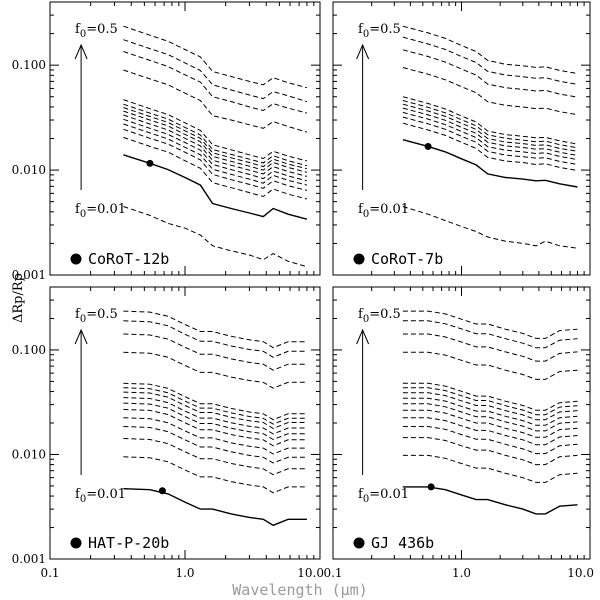  Describe the element at coordinates (299, 590) in the screenshot. I see `x-axis-label: Wavelength (μm)` at that location.